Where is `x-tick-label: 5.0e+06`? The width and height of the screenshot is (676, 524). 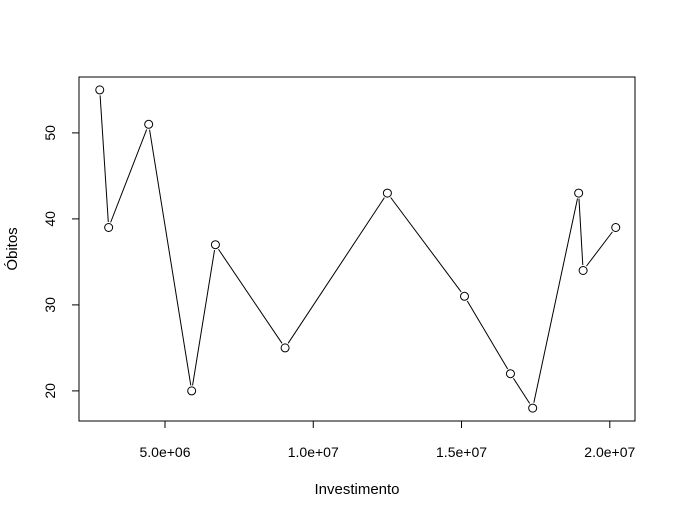 x-tick-label: 5.0e+06 is located at coordinates (164, 452).